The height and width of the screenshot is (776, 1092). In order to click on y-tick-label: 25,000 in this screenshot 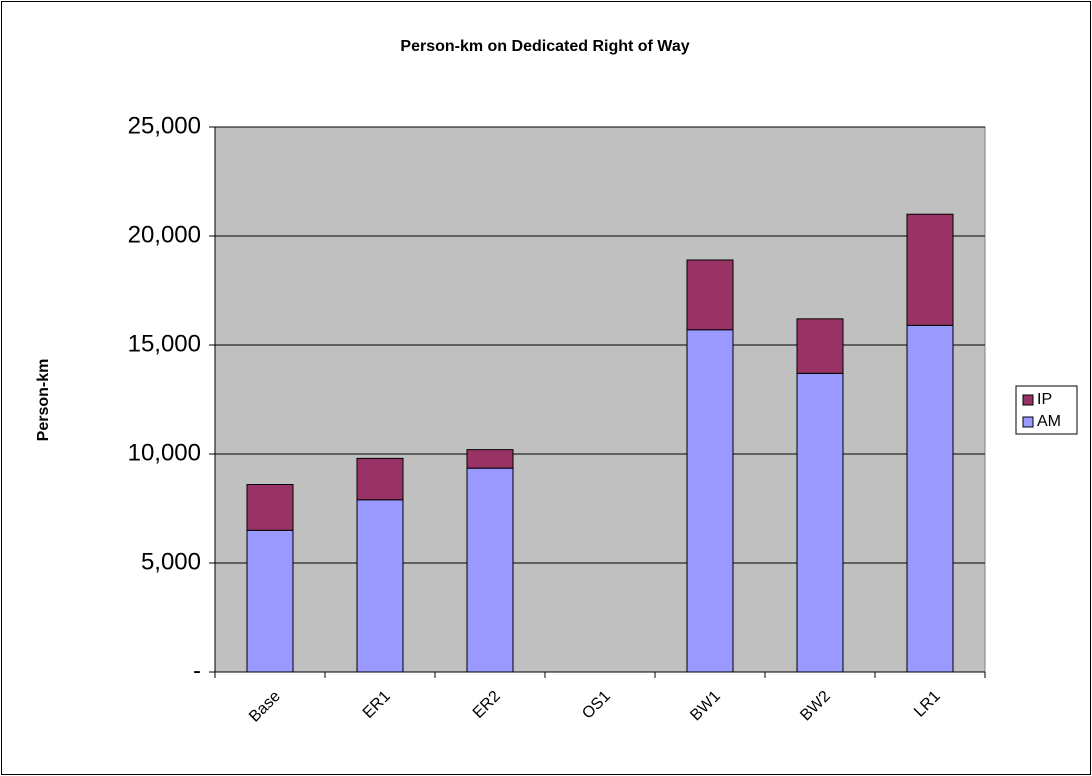, I will do `click(164, 125)`.